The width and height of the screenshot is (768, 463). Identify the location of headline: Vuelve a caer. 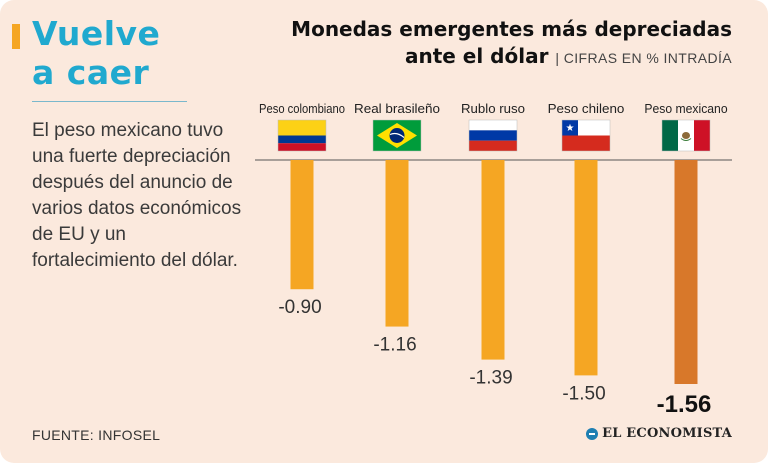
(96, 53).